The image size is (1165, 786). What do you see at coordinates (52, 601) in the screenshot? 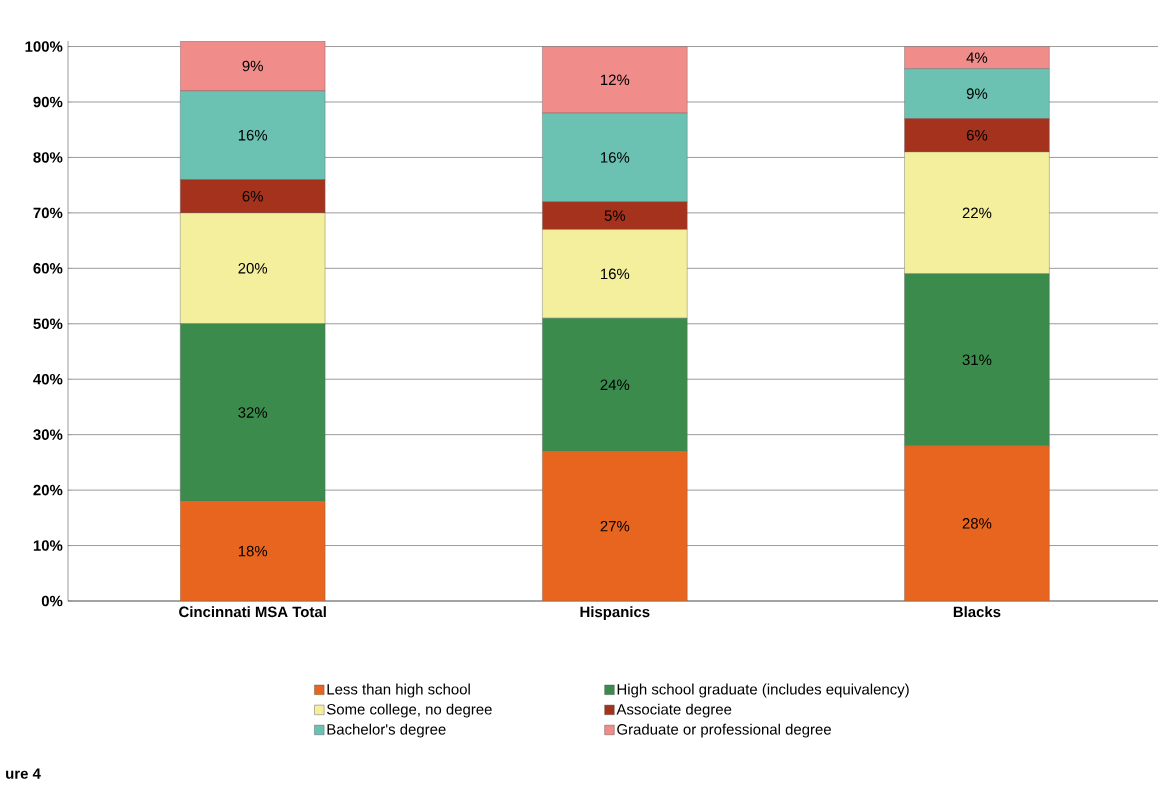
I see `y-tick-label: 0%` at bounding box center [52, 601].